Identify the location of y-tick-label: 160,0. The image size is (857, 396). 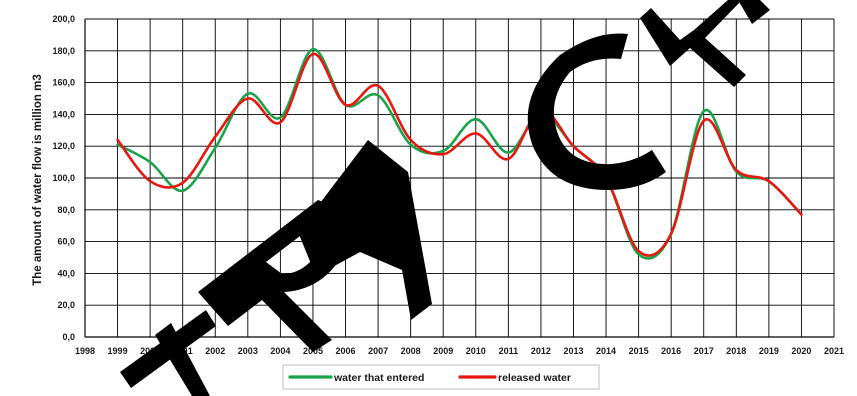
(63, 83).